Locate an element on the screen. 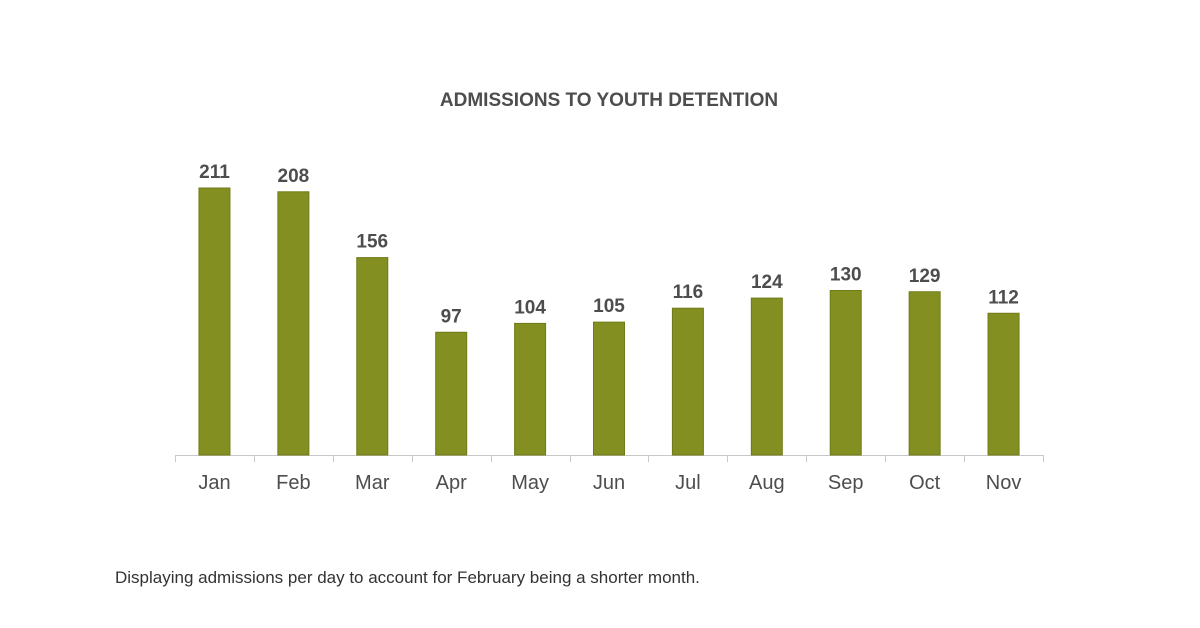 The height and width of the screenshot is (628, 1200). bar-nov is located at coordinates (1003, 384).